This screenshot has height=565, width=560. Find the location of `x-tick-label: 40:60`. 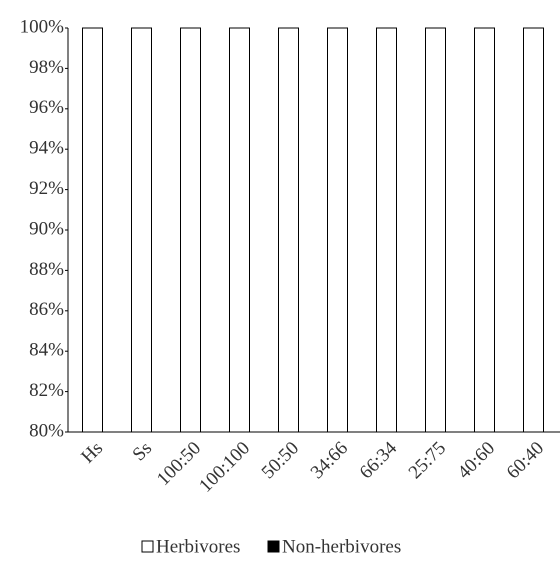

x-tick-label: 40:60 is located at coordinates (476, 460).